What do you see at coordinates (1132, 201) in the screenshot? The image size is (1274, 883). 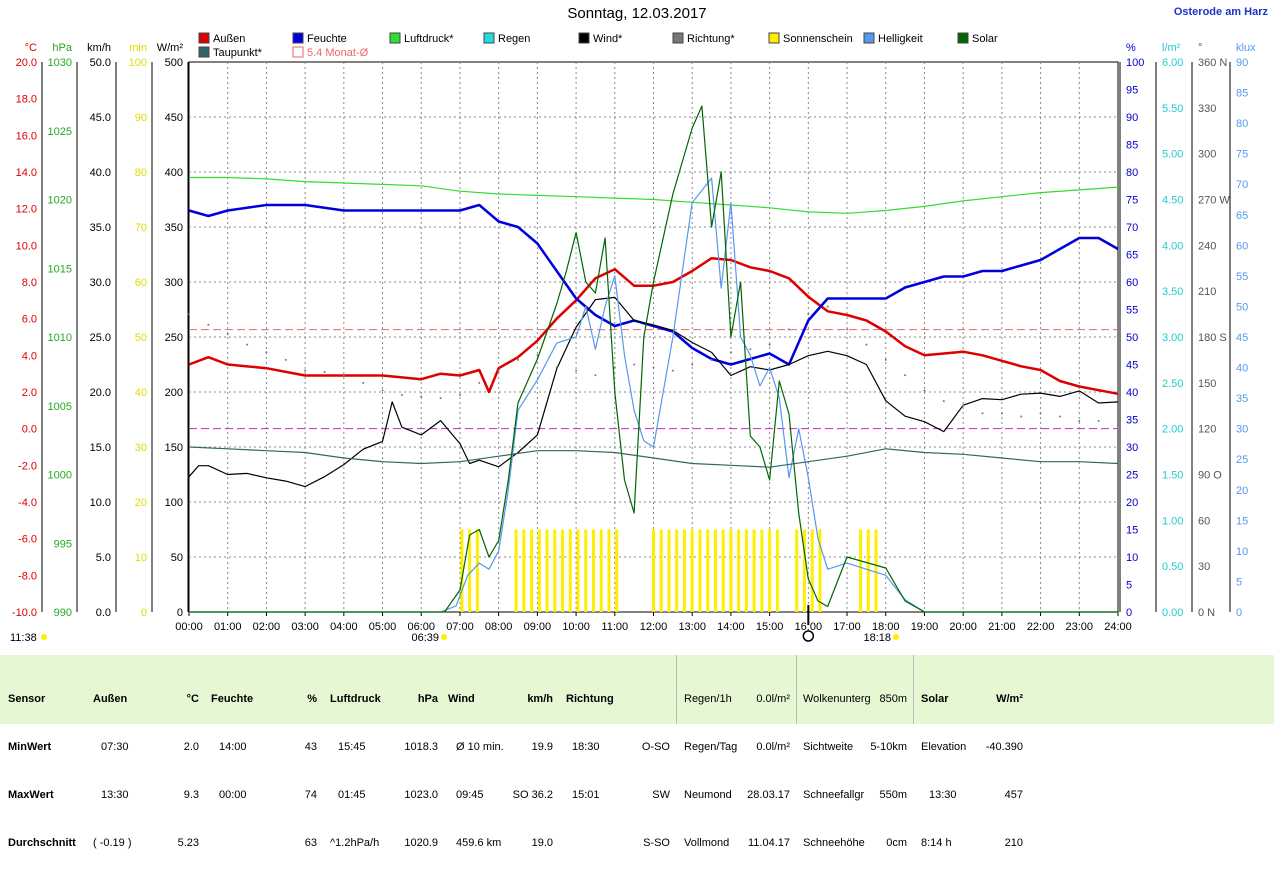 I see `hum-tick-label: 75` at bounding box center [1132, 201].